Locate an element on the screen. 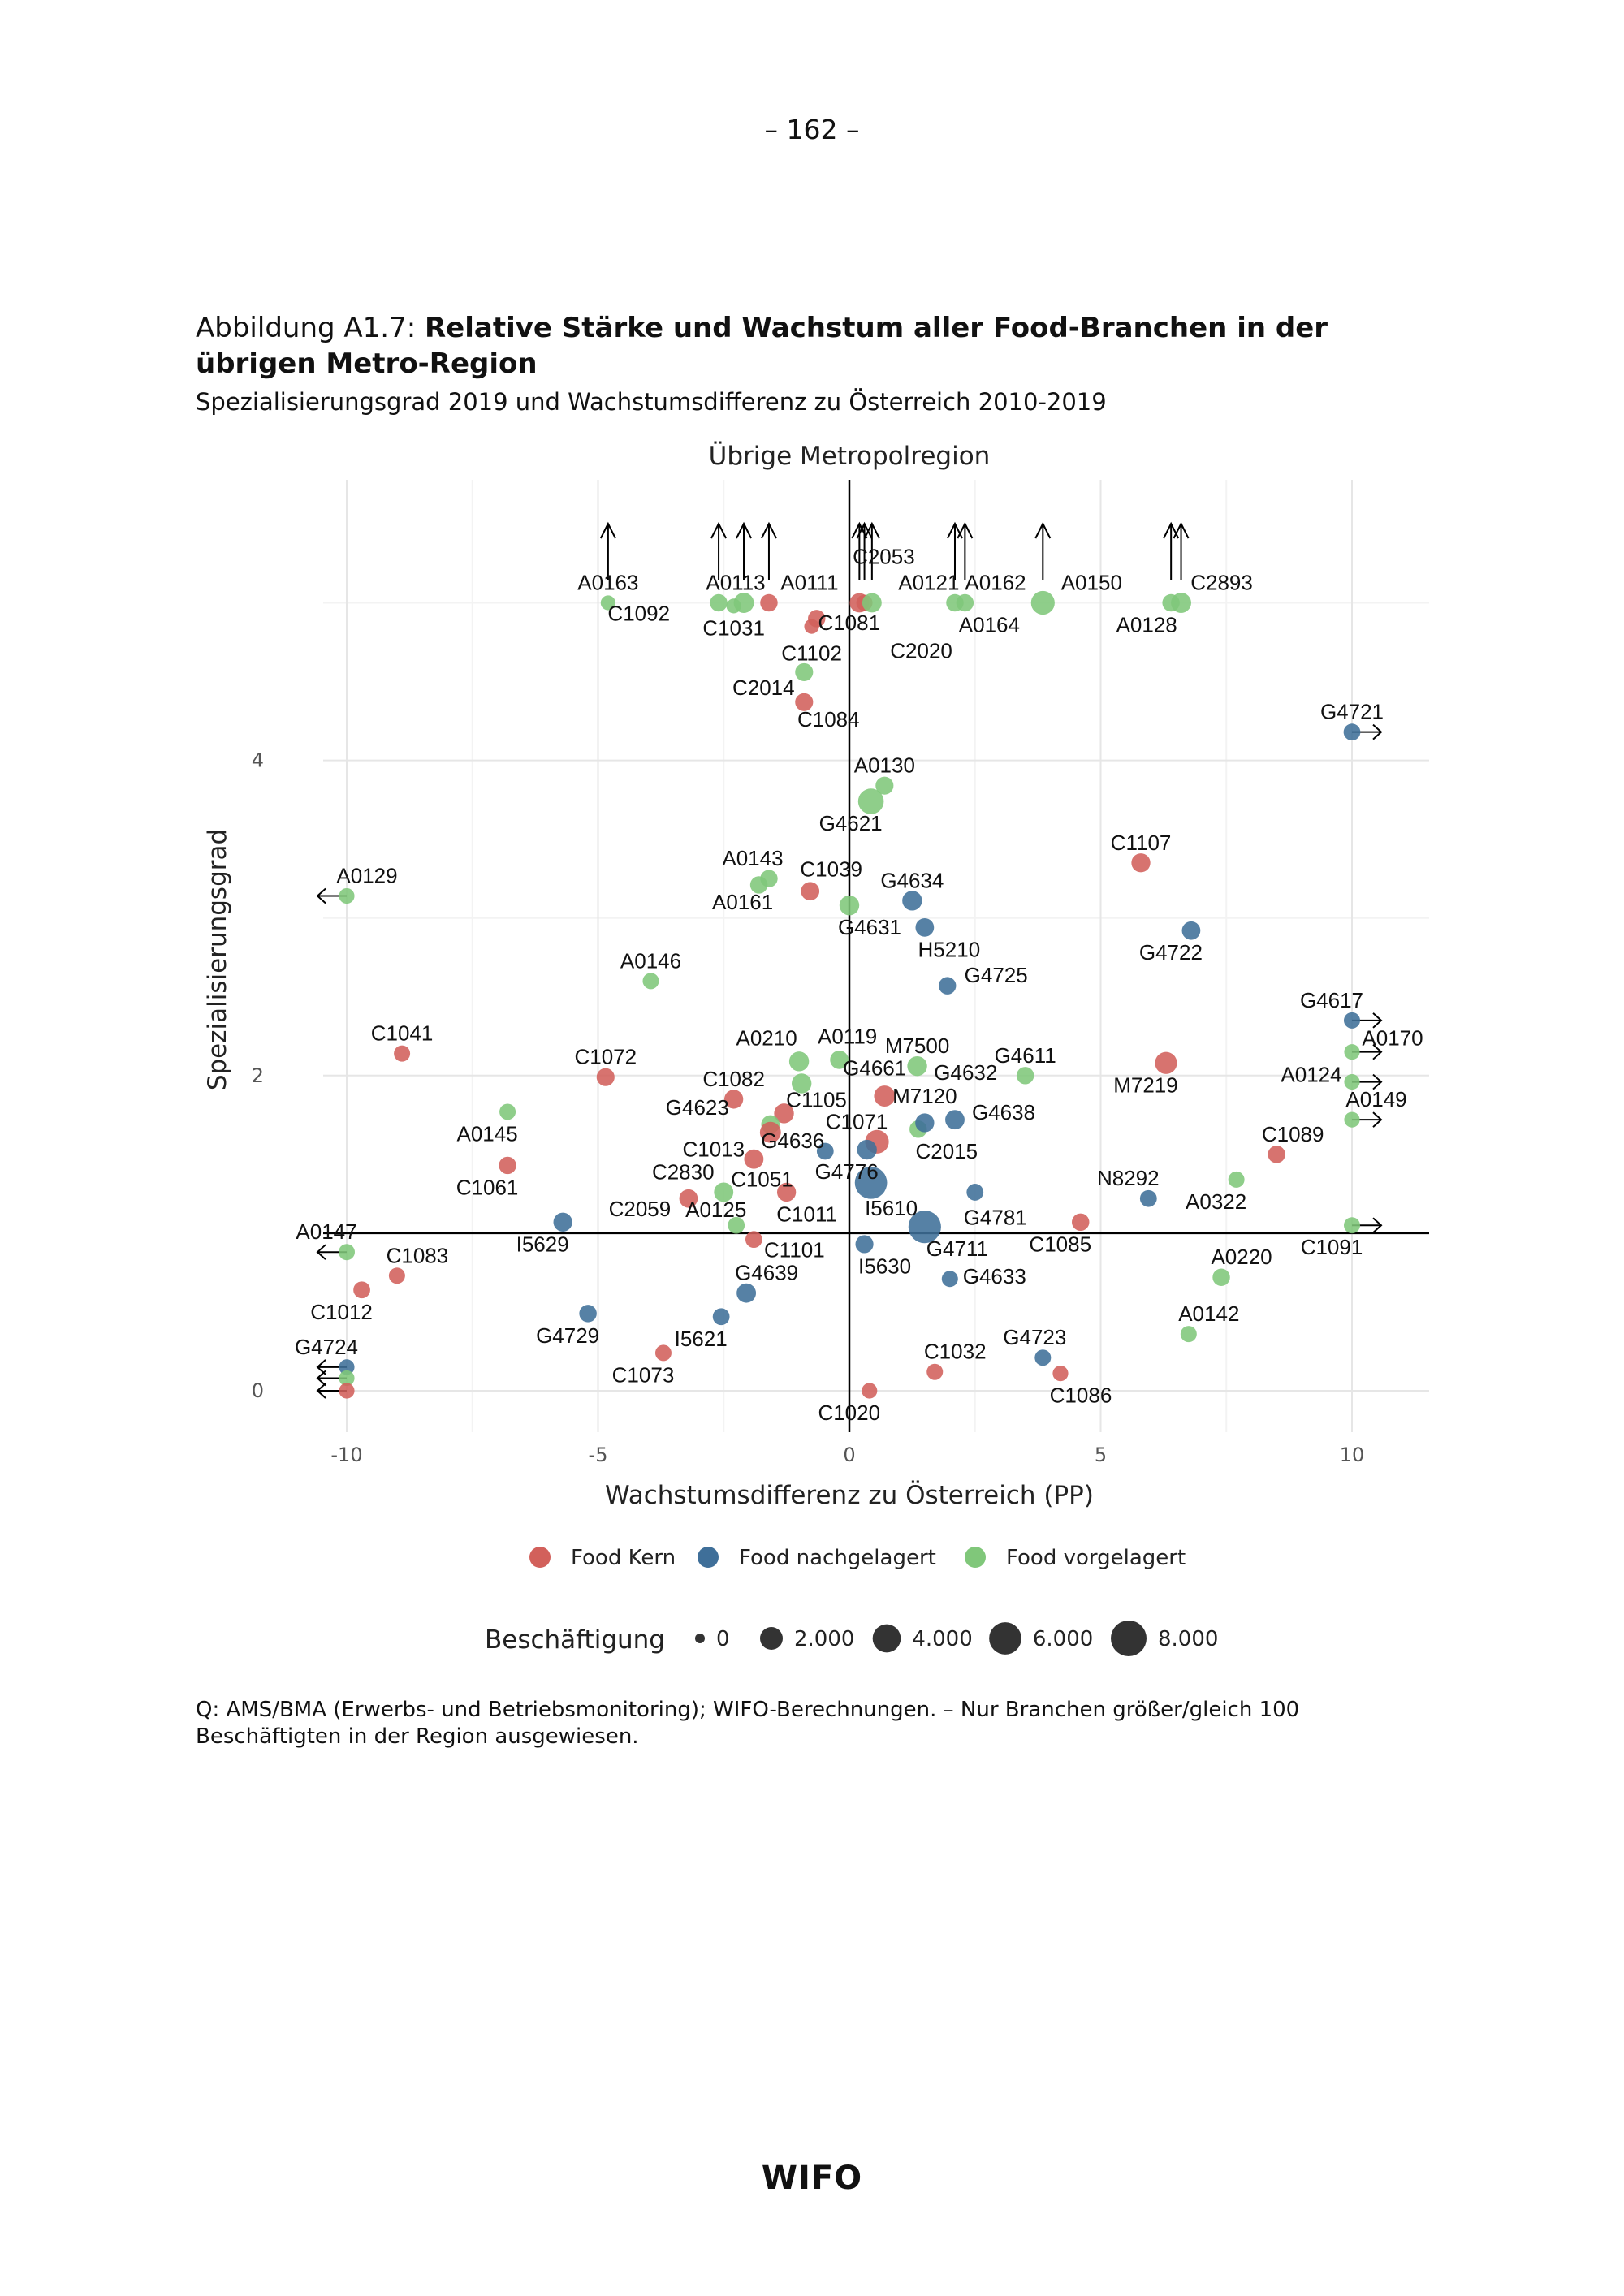 Image resolution: width=1624 pixels, height=2296 pixels. point-label: G4722 is located at coordinates (1171, 953).